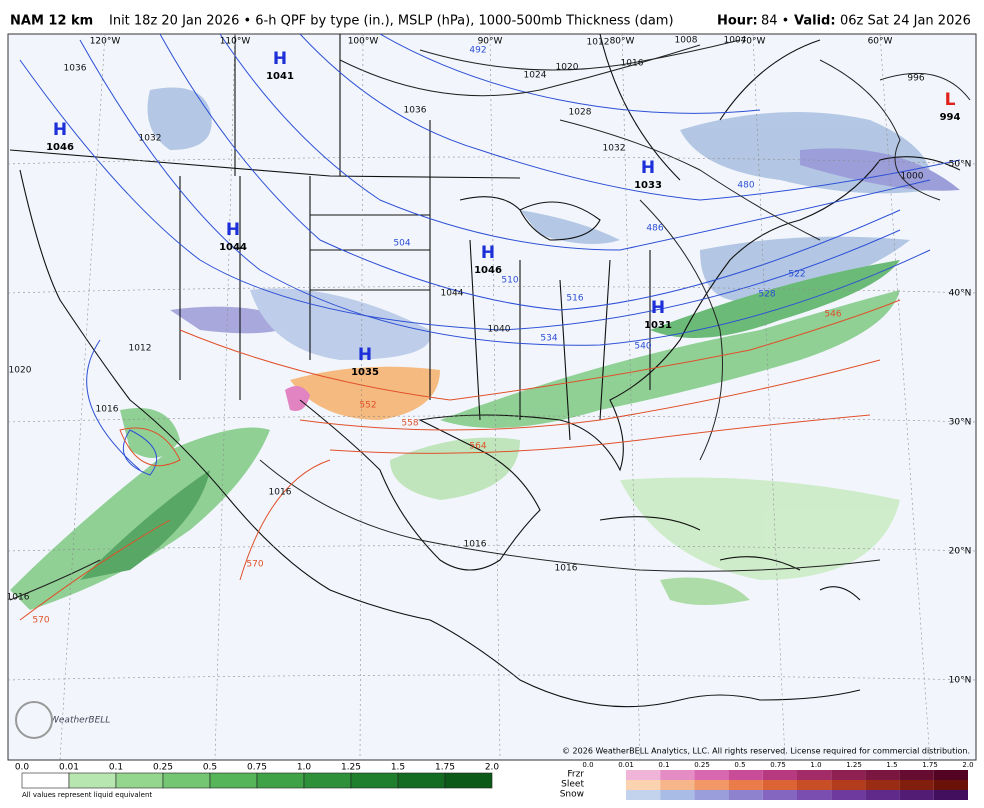 Image resolution: width=984 pixels, height=808 pixels. What do you see at coordinates (490, 42) in the screenshot?
I see `longitude-label: 90°W` at bounding box center [490, 42].